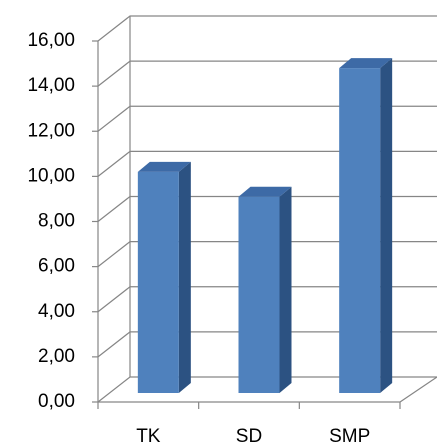 The width and height of the screenshot is (437, 444). Describe the element at coordinates (51, 175) in the screenshot. I see `y-tick-label: 10,00` at that location.